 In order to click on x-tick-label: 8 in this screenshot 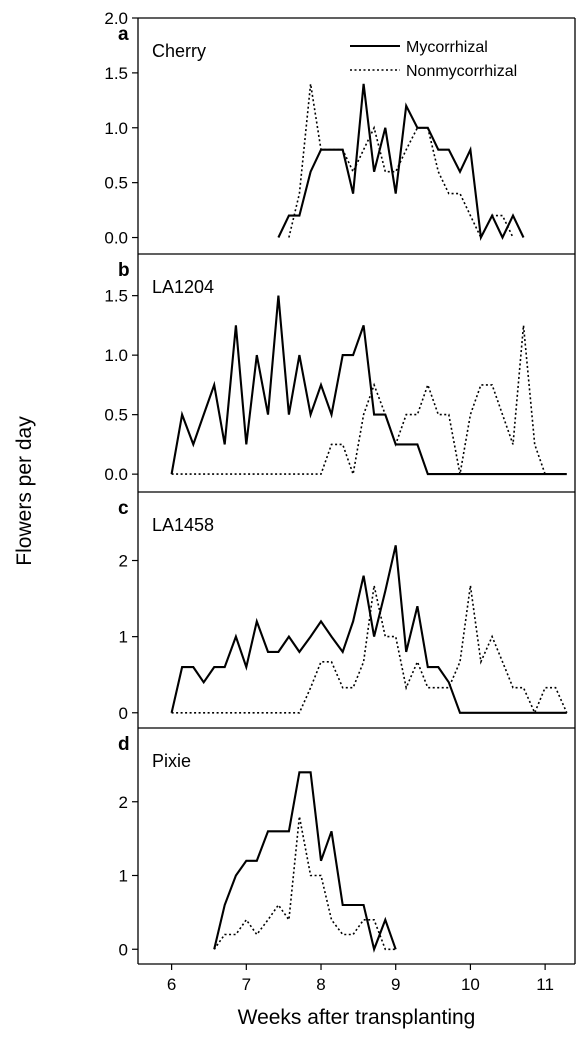, I will do `click(320, 984)`.